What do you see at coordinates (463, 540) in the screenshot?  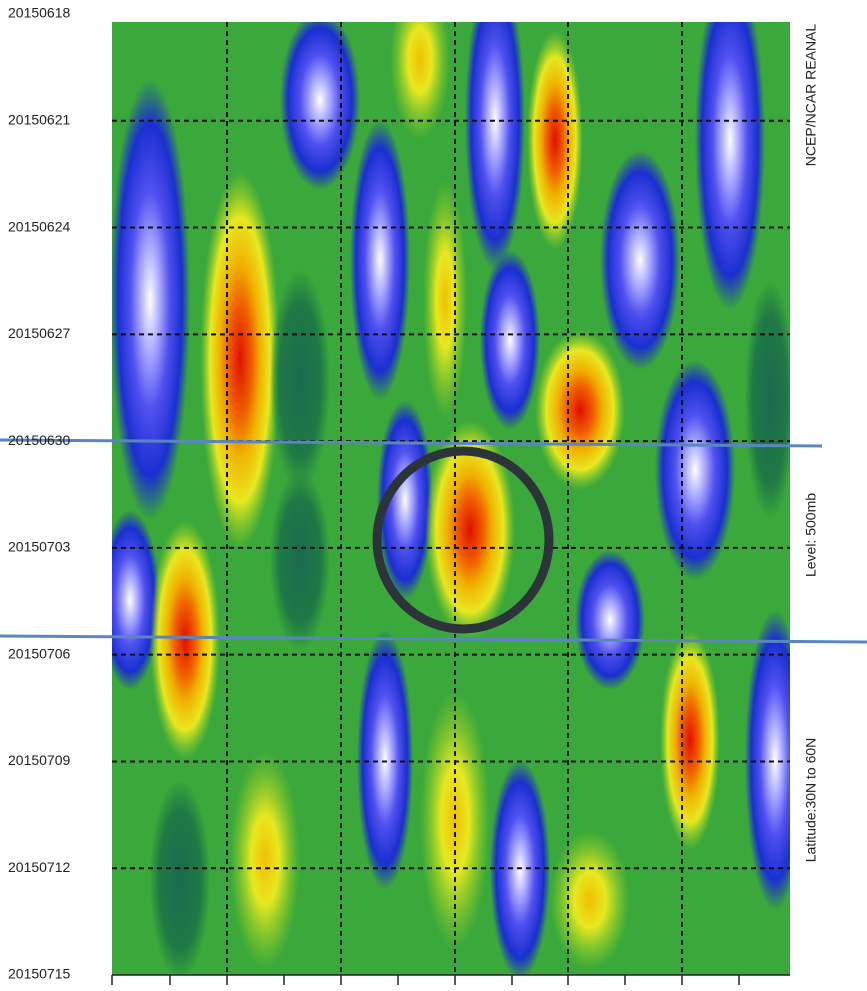 I see `highlight-circle` at bounding box center [463, 540].